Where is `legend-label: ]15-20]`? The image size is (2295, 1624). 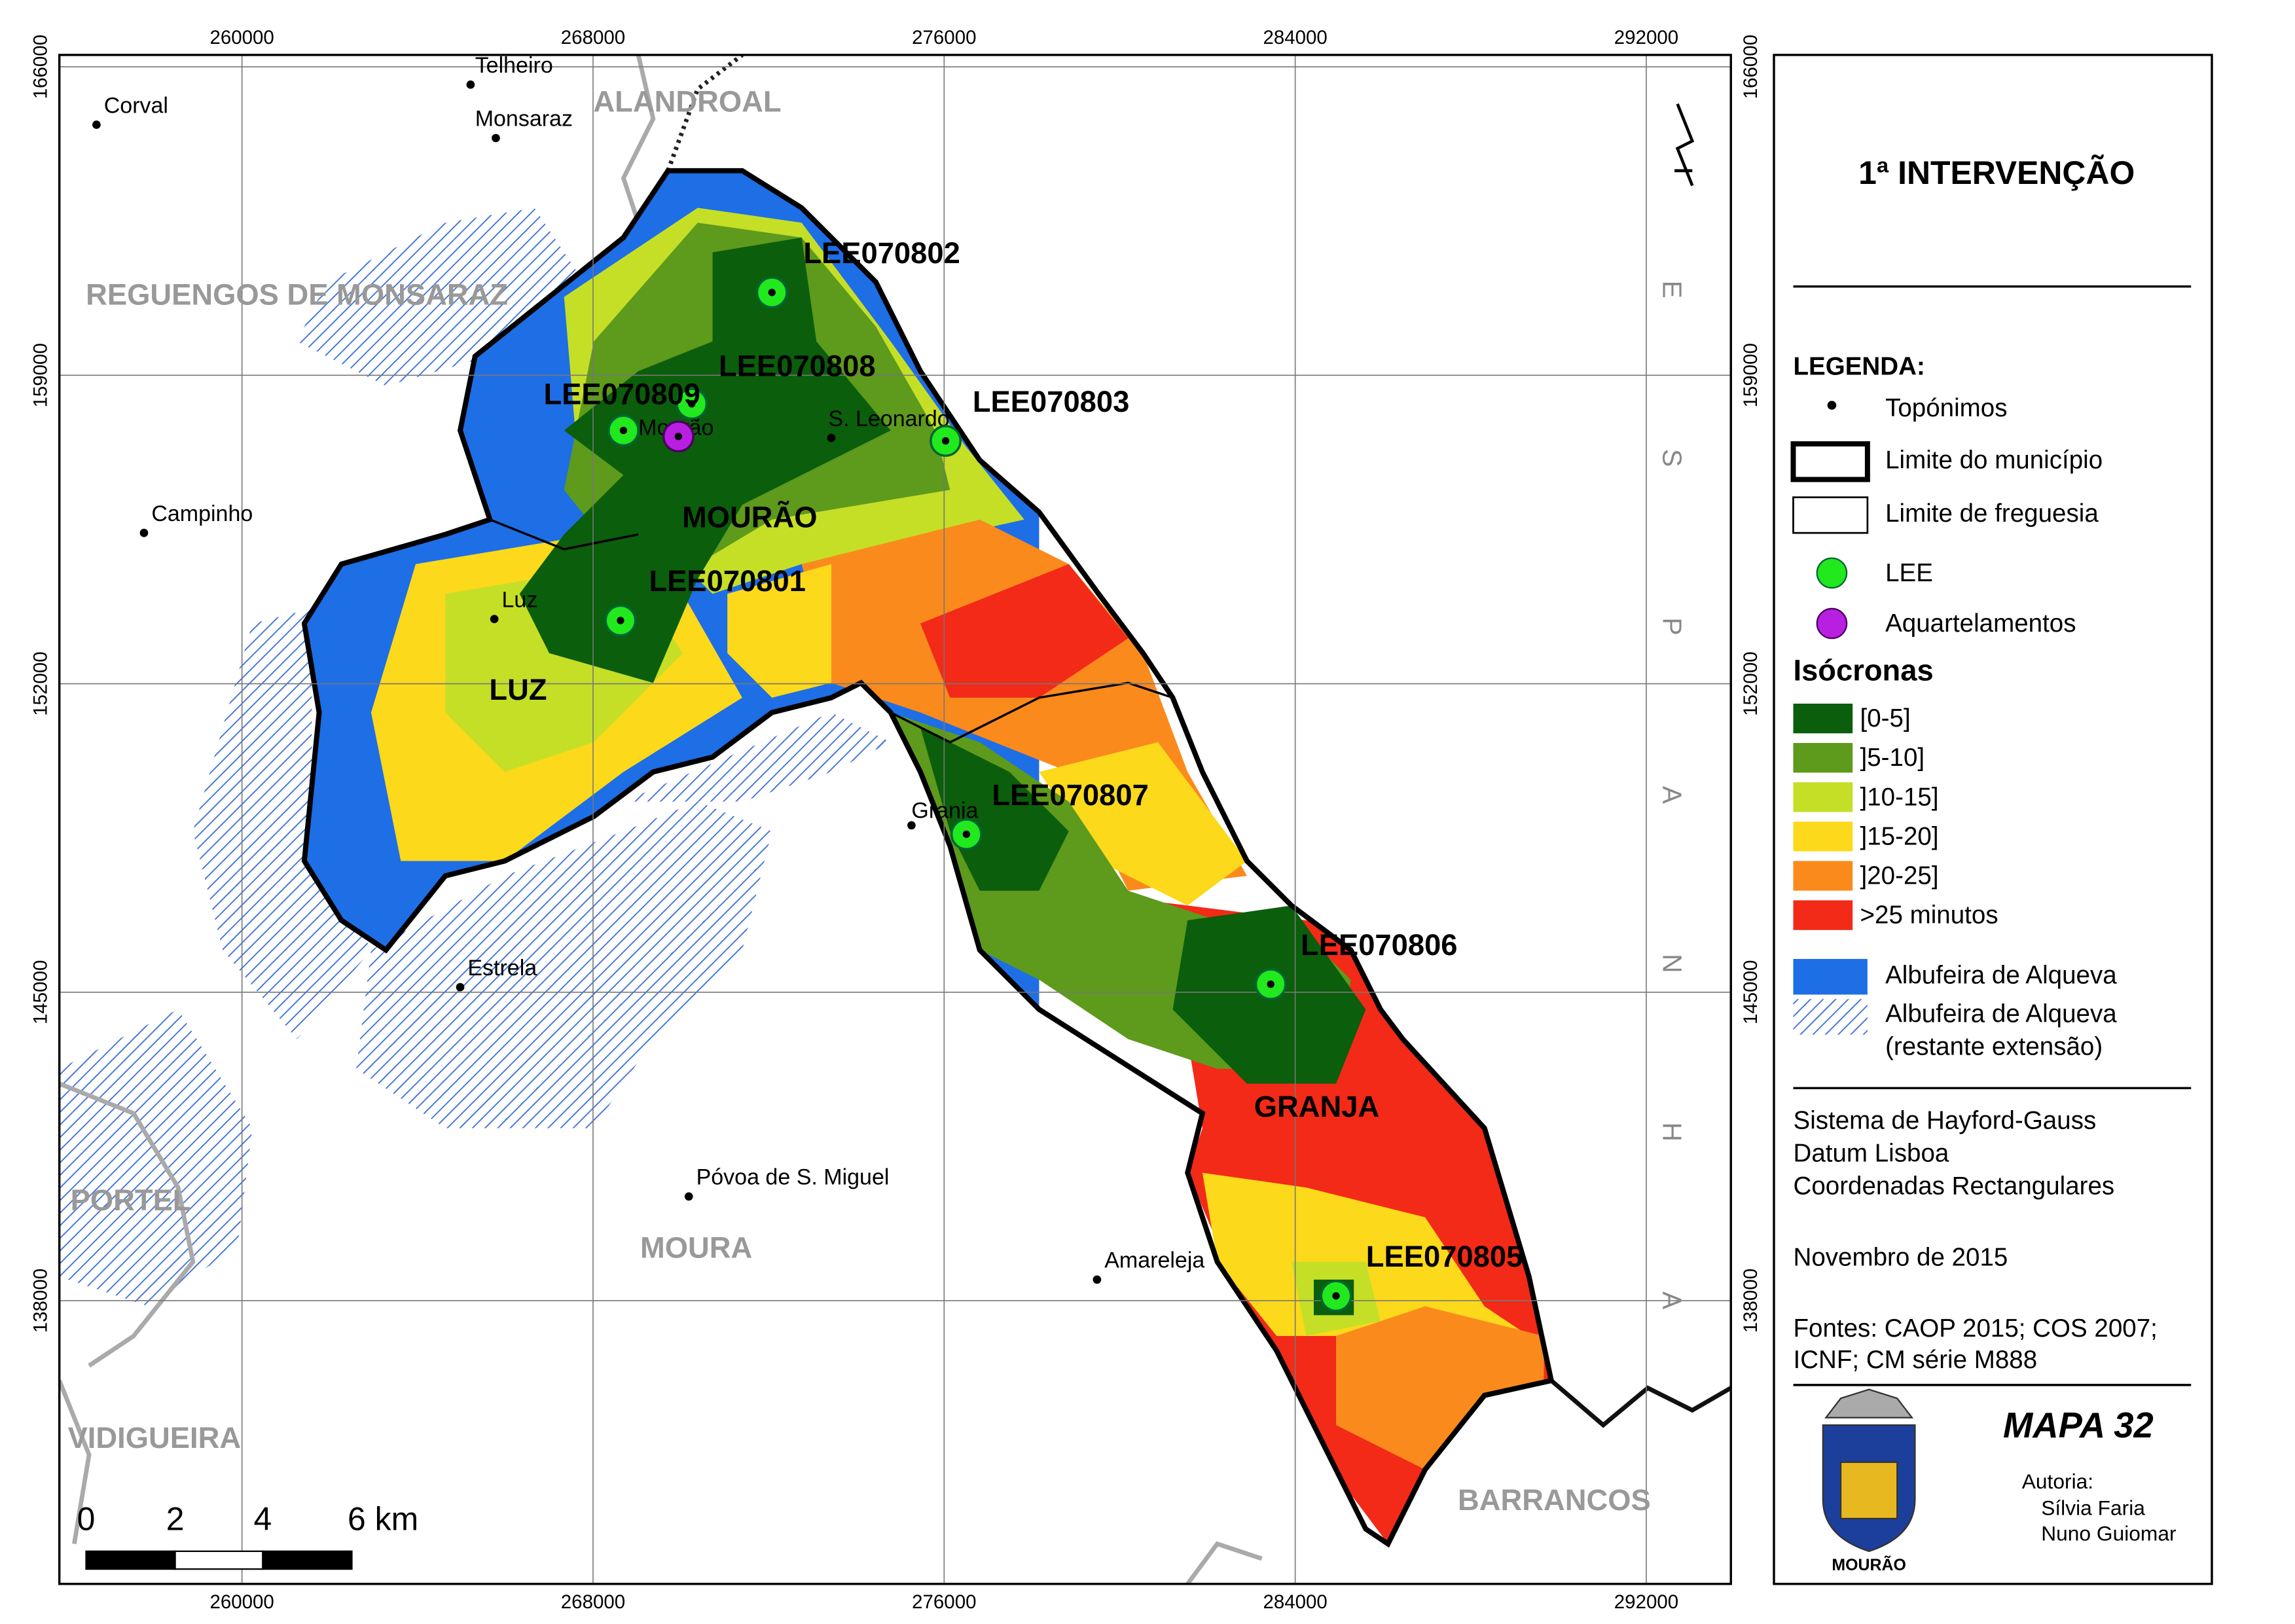
legend-label: ]15-20] is located at coordinates (1900, 836).